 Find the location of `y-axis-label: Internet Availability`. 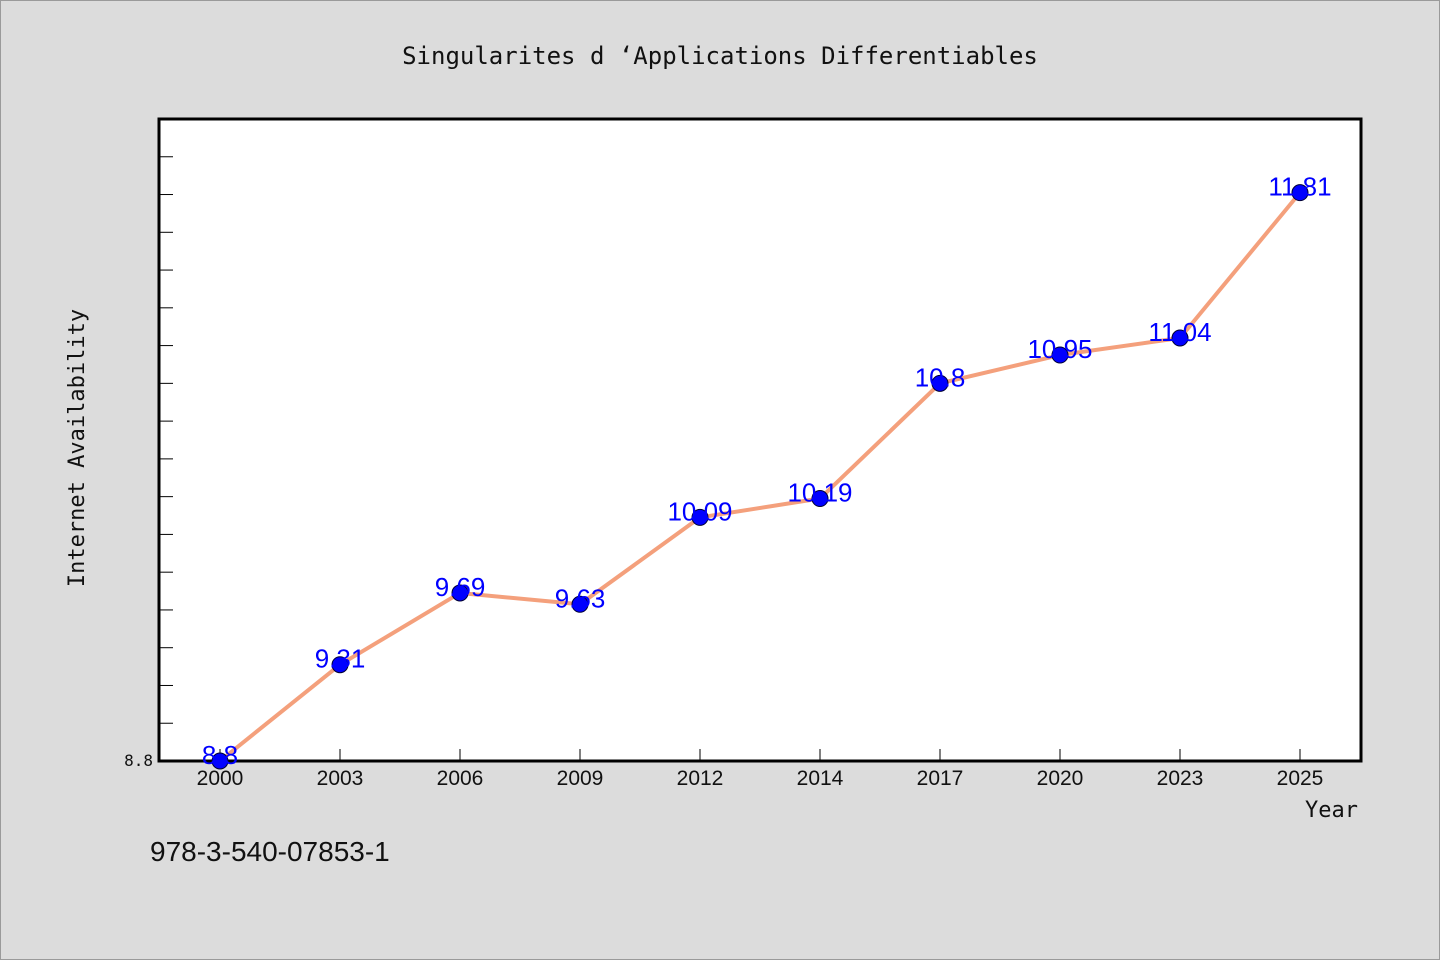

y-axis-label: Internet Availability is located at coordinates (77, 448).